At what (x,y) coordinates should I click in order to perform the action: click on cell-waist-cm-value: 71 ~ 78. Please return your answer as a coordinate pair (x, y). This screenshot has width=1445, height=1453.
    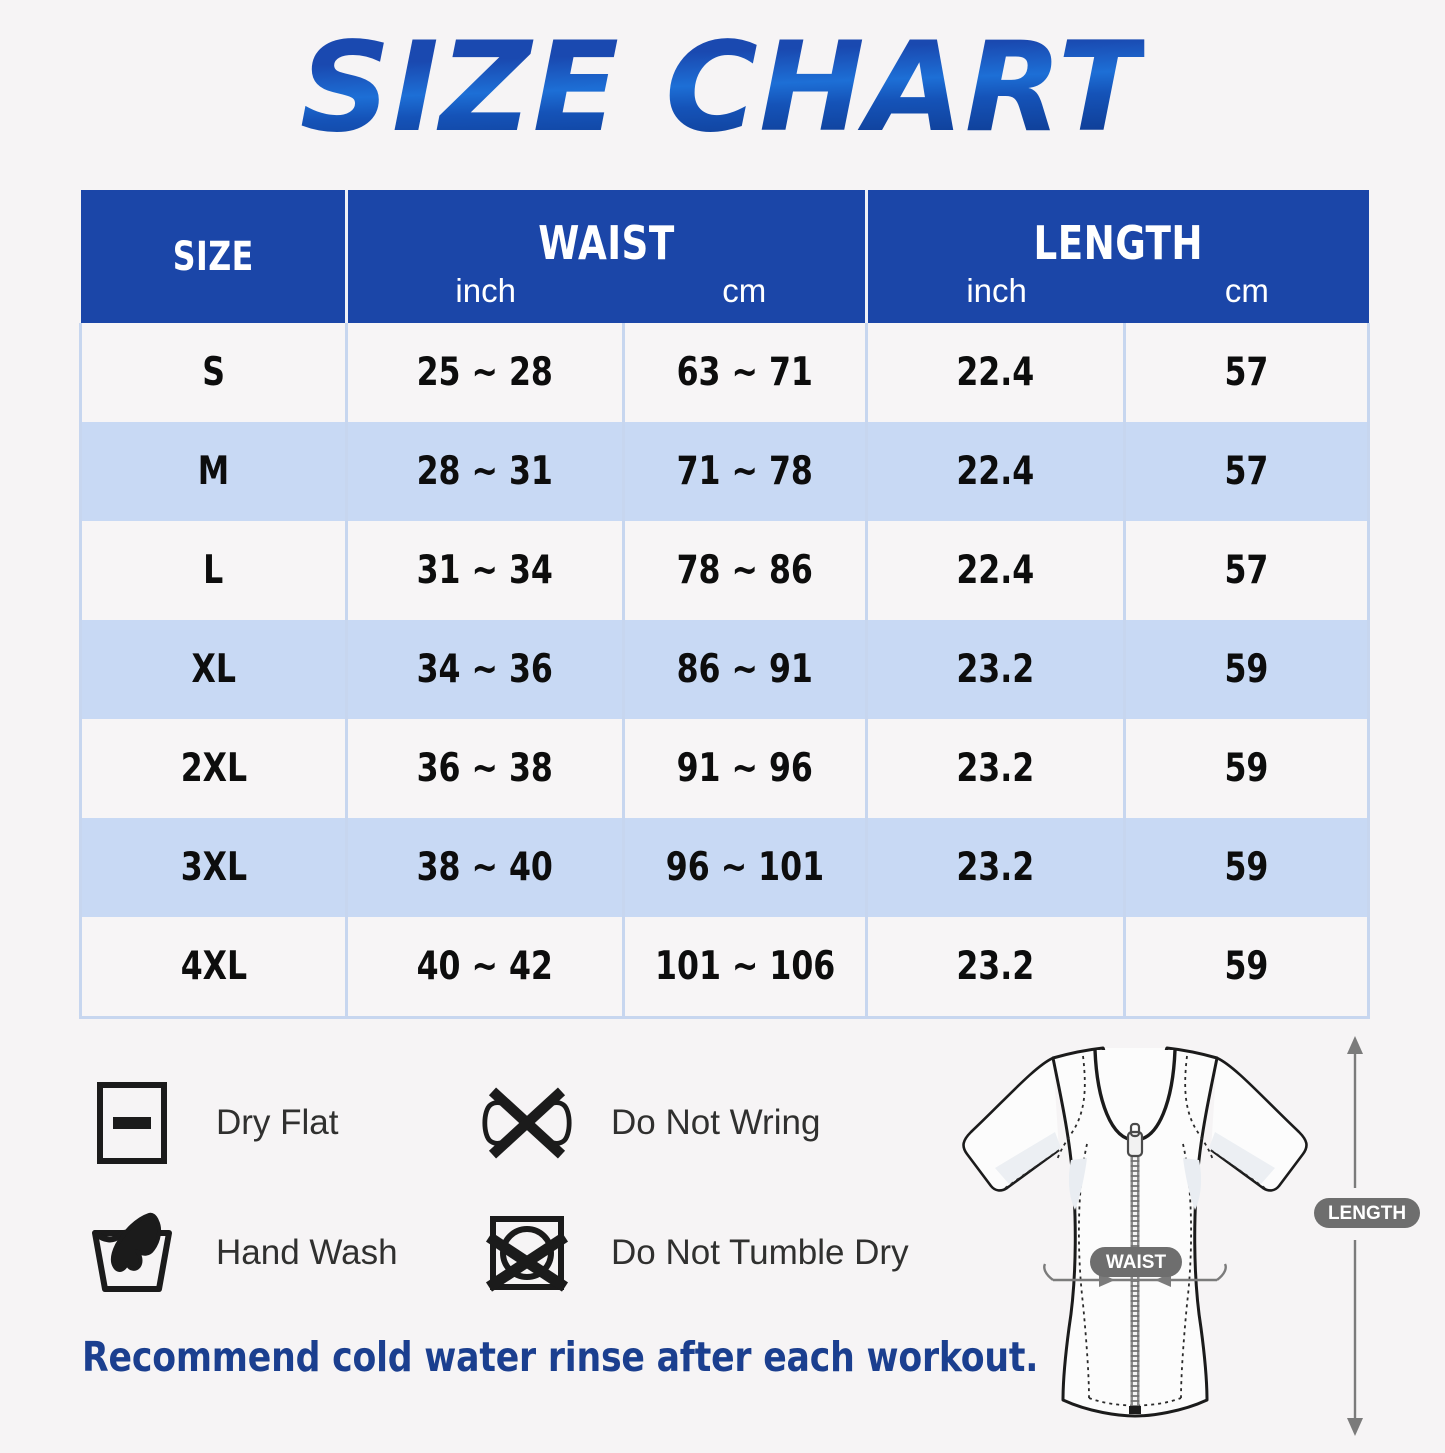
    Looking at the image, I should click on (745, 471).